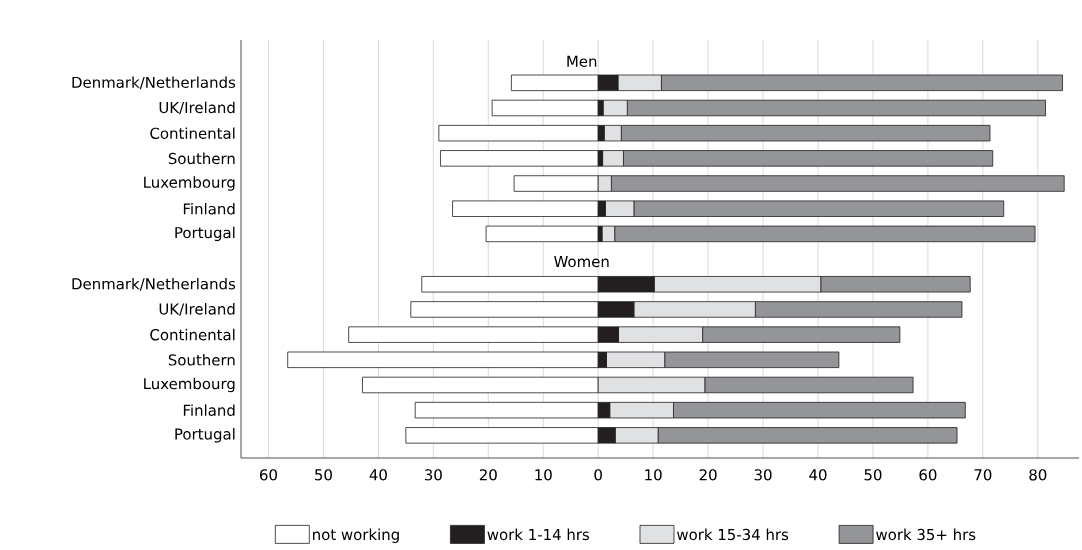  Describe the element at coordinates (1038, 475) in the screenshot. I see `x-tick-label: 80` at that location.